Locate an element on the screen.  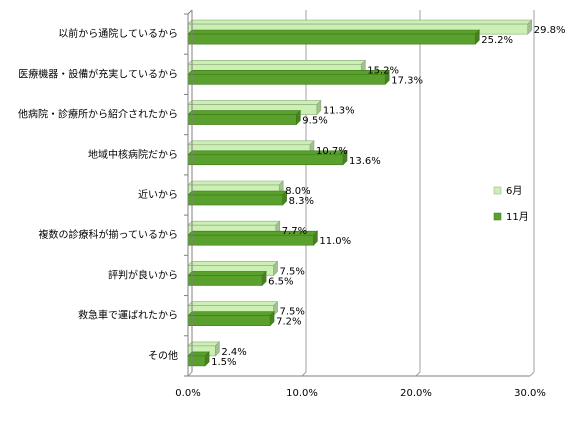
data-label: 6.5% is located at coordinates (280, 281).